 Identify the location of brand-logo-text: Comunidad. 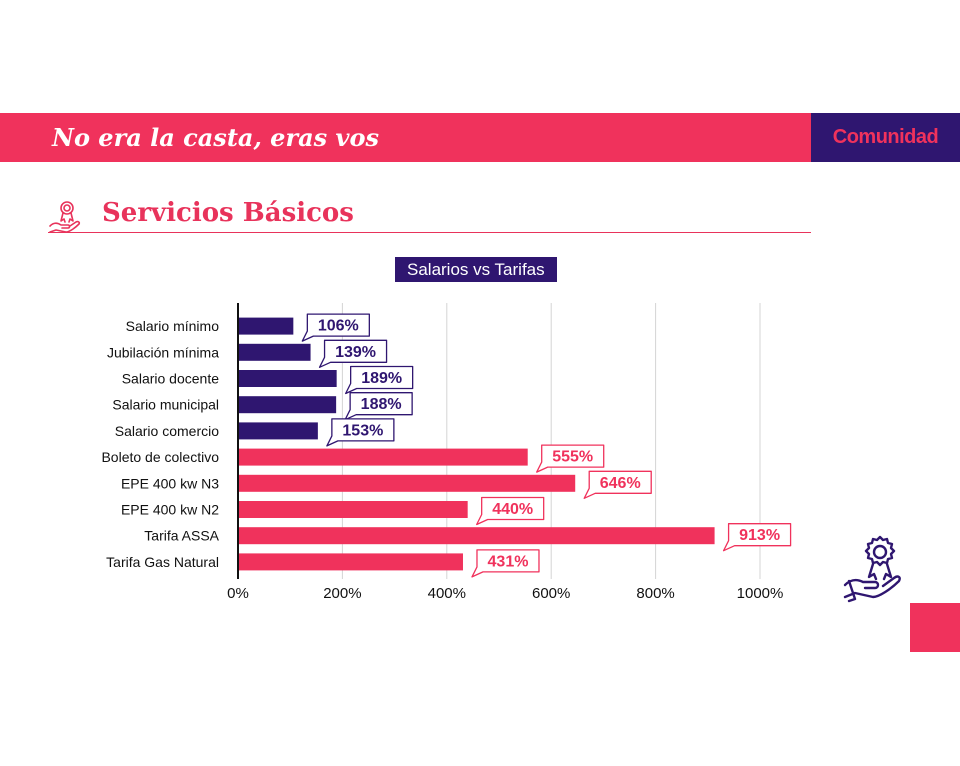
(885, 137).